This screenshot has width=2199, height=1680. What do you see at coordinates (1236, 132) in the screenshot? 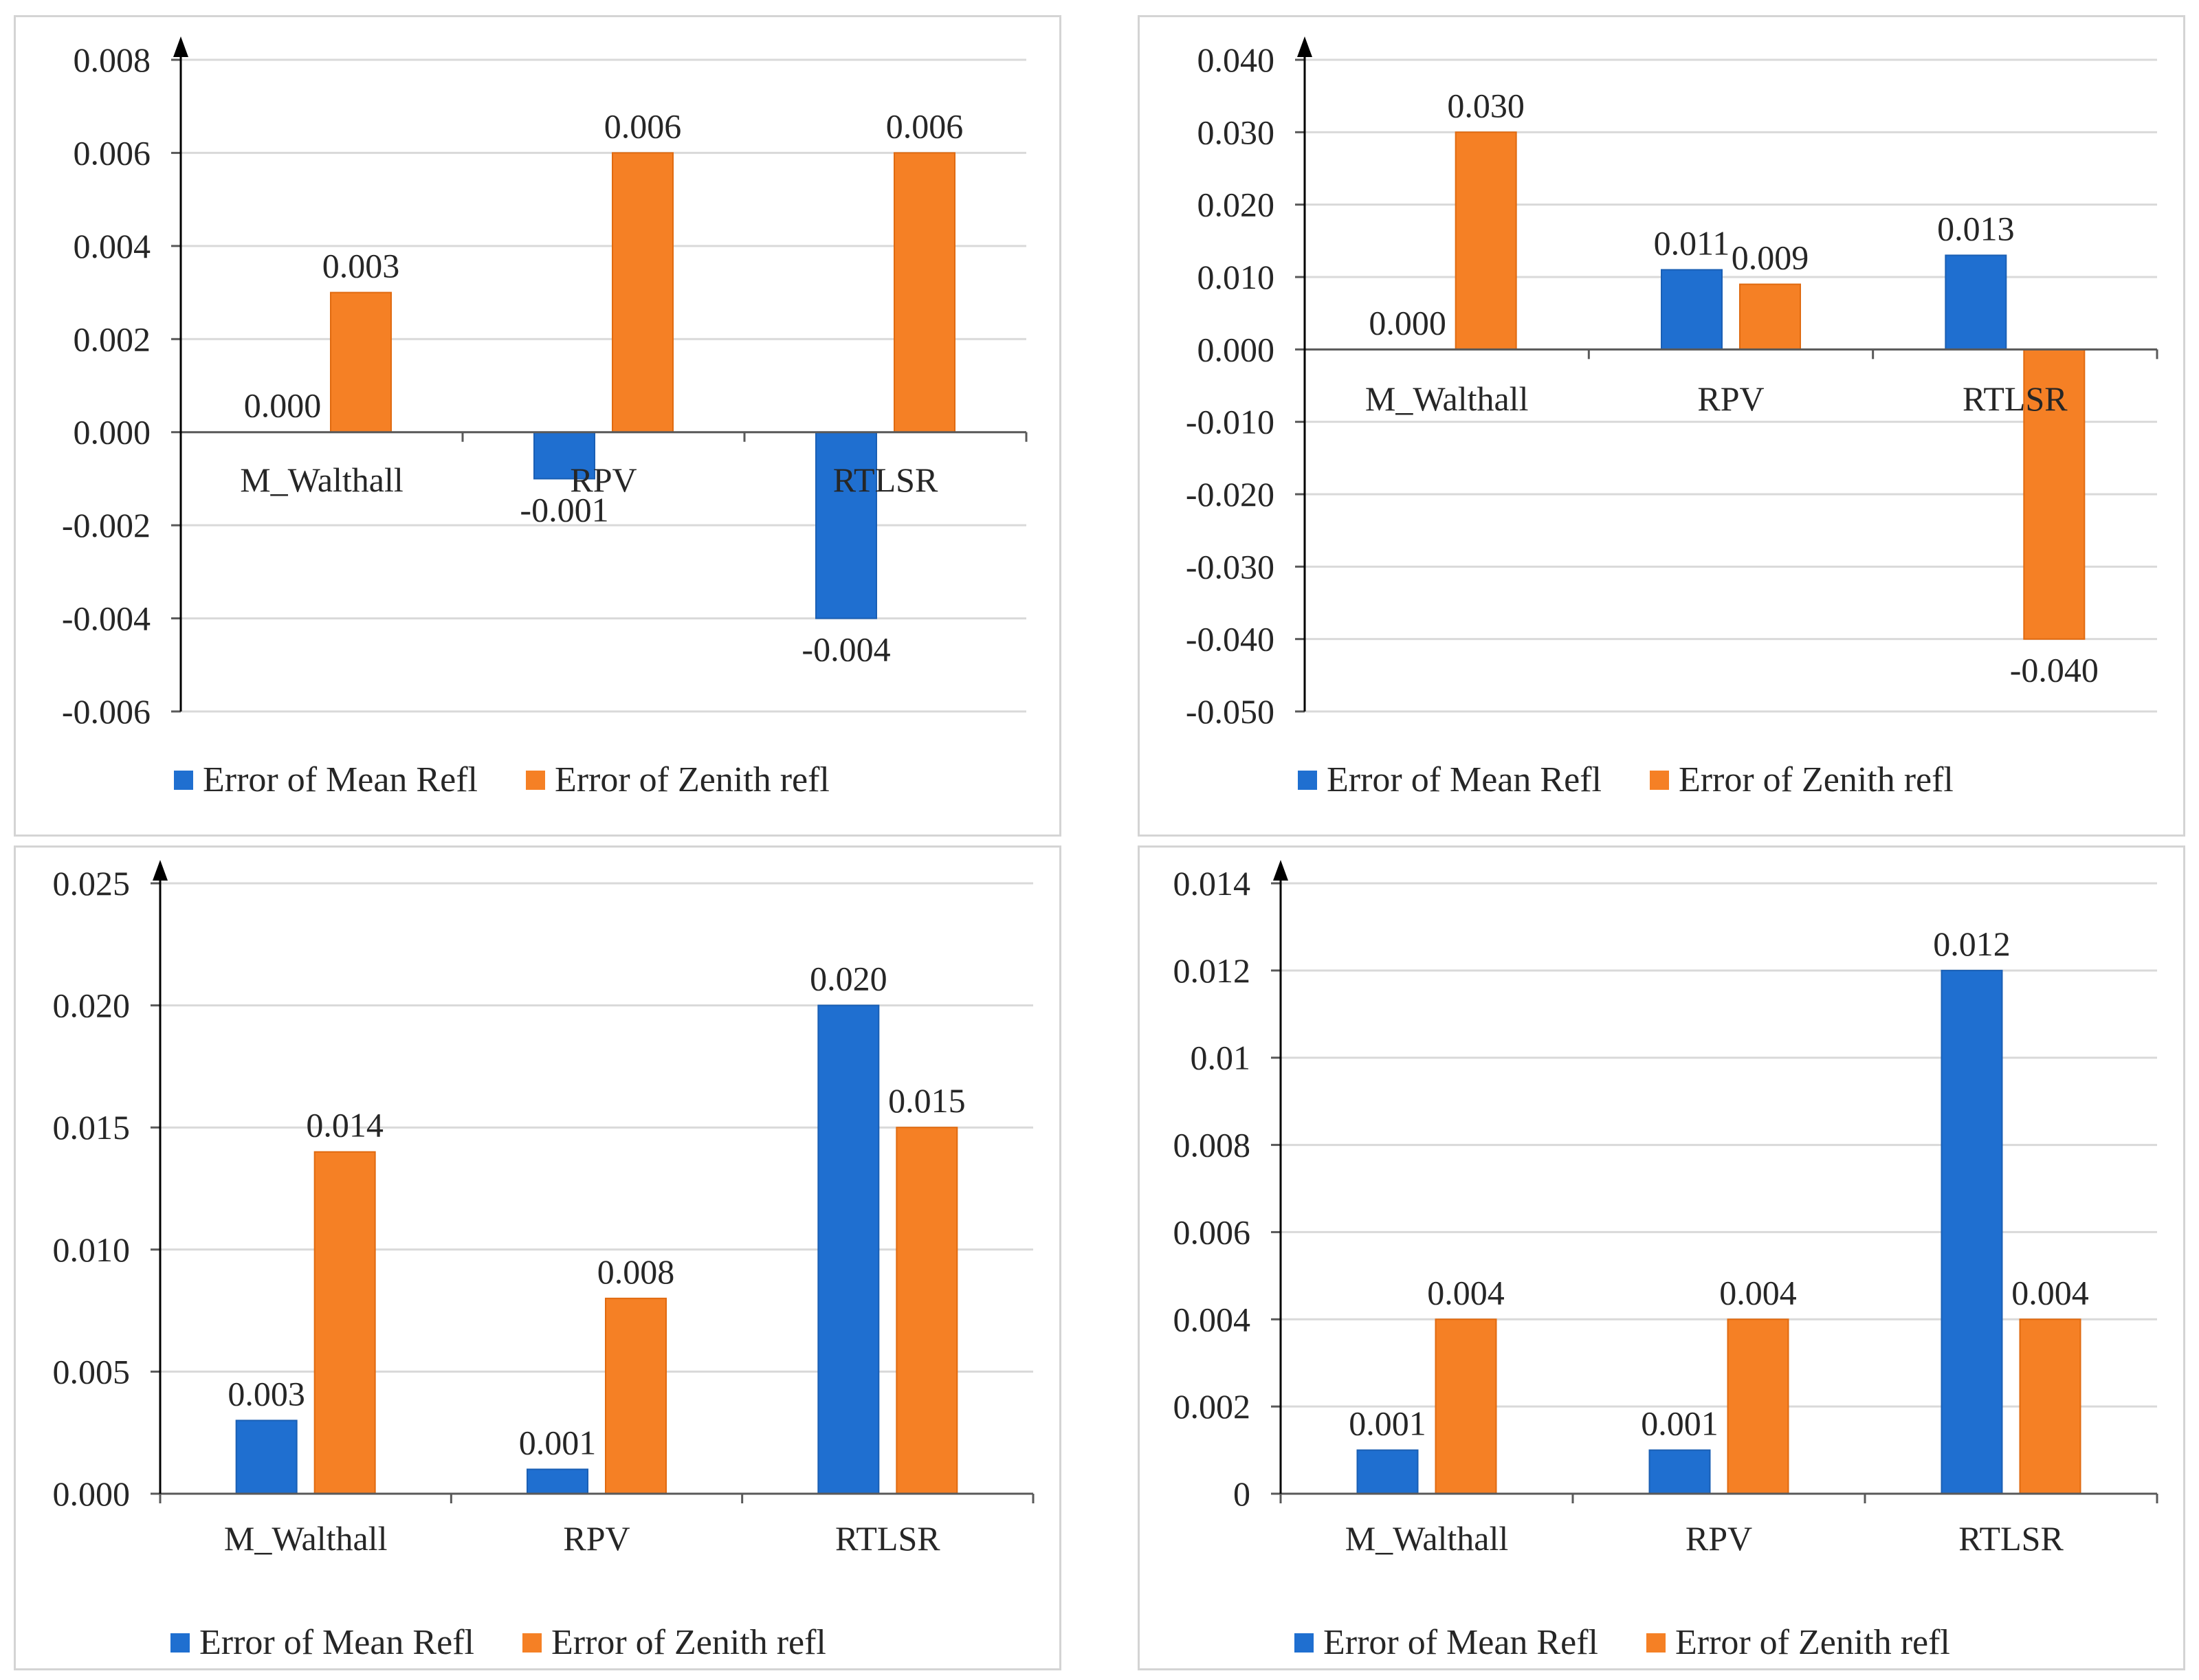
I see `y-tick-label: 0.030` at bounding box center [1236, 132].